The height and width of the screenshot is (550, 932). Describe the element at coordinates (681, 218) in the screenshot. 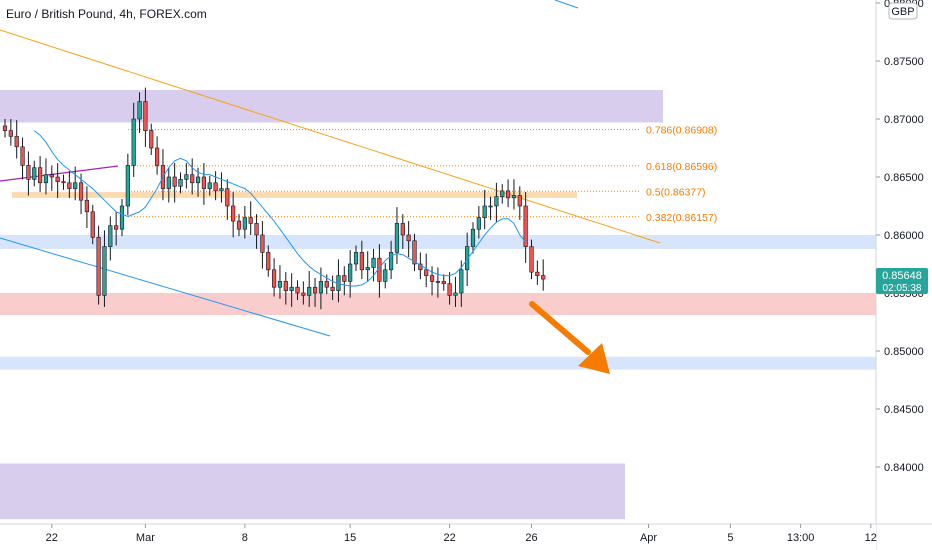

I see `fib-level-label: 0.382(0.86157)` at that location.